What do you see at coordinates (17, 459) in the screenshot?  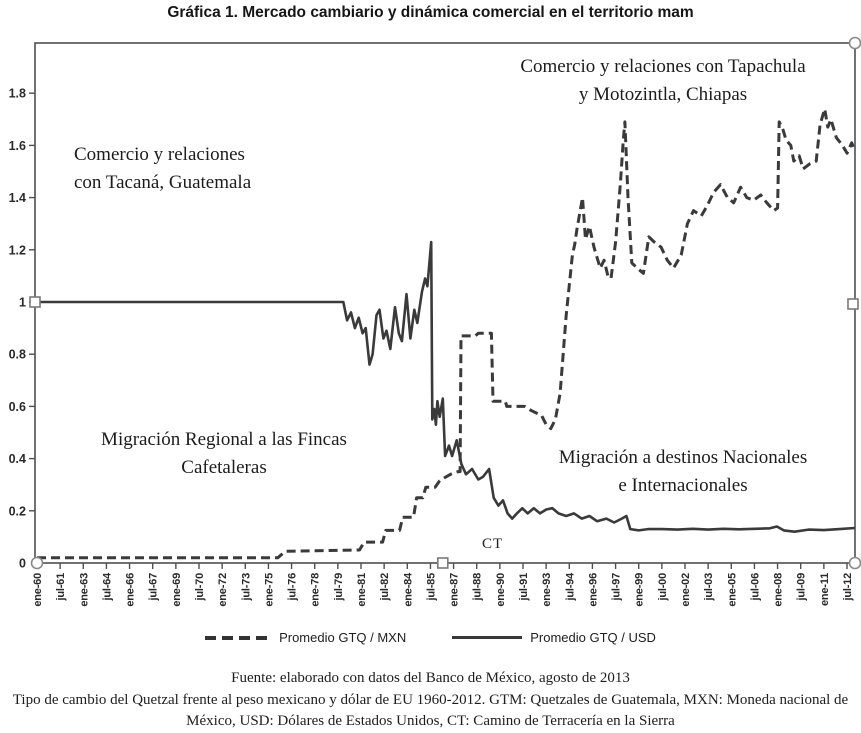 I see `y-tick-label: 0.4` at bounding box center [17, 459].